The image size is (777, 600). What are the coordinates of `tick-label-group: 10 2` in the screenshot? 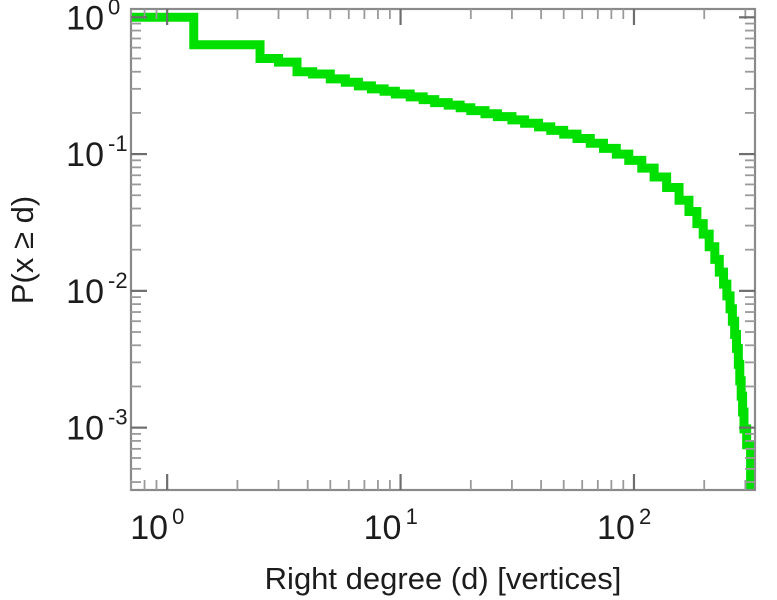 It's located at (624, 525).